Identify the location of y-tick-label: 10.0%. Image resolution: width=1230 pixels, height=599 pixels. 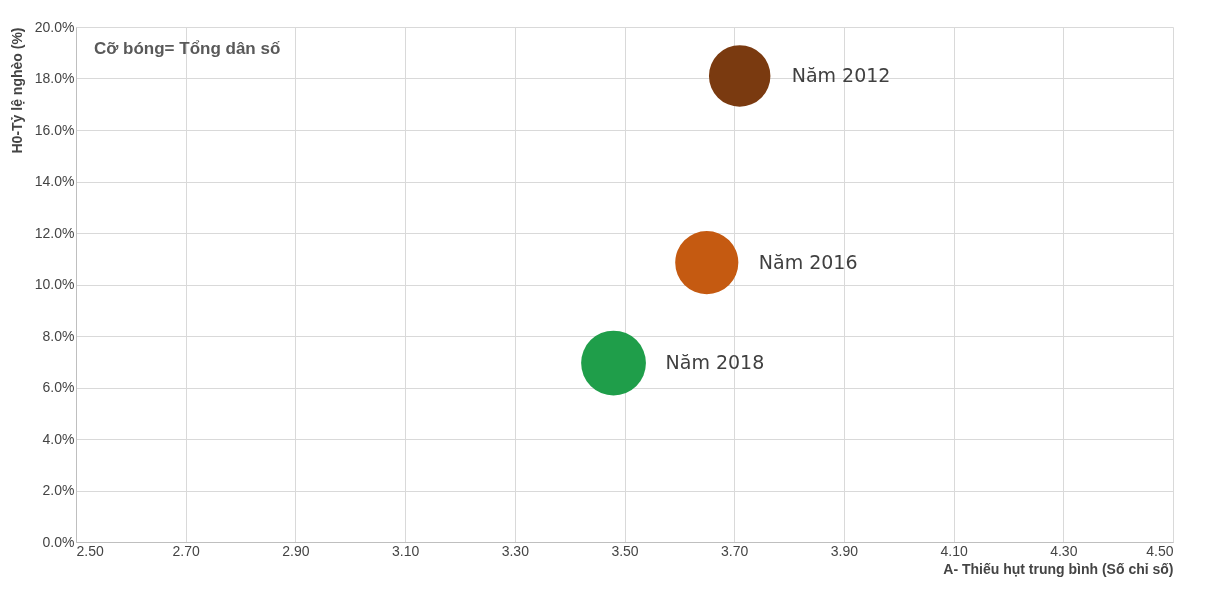
(54, 284).